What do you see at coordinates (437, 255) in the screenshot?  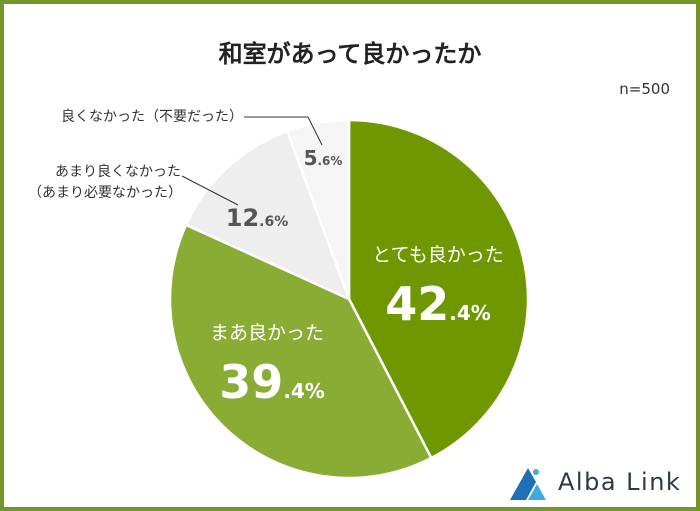 I see `slice-label-1: とても良かった` at bounding box center [437, 255].